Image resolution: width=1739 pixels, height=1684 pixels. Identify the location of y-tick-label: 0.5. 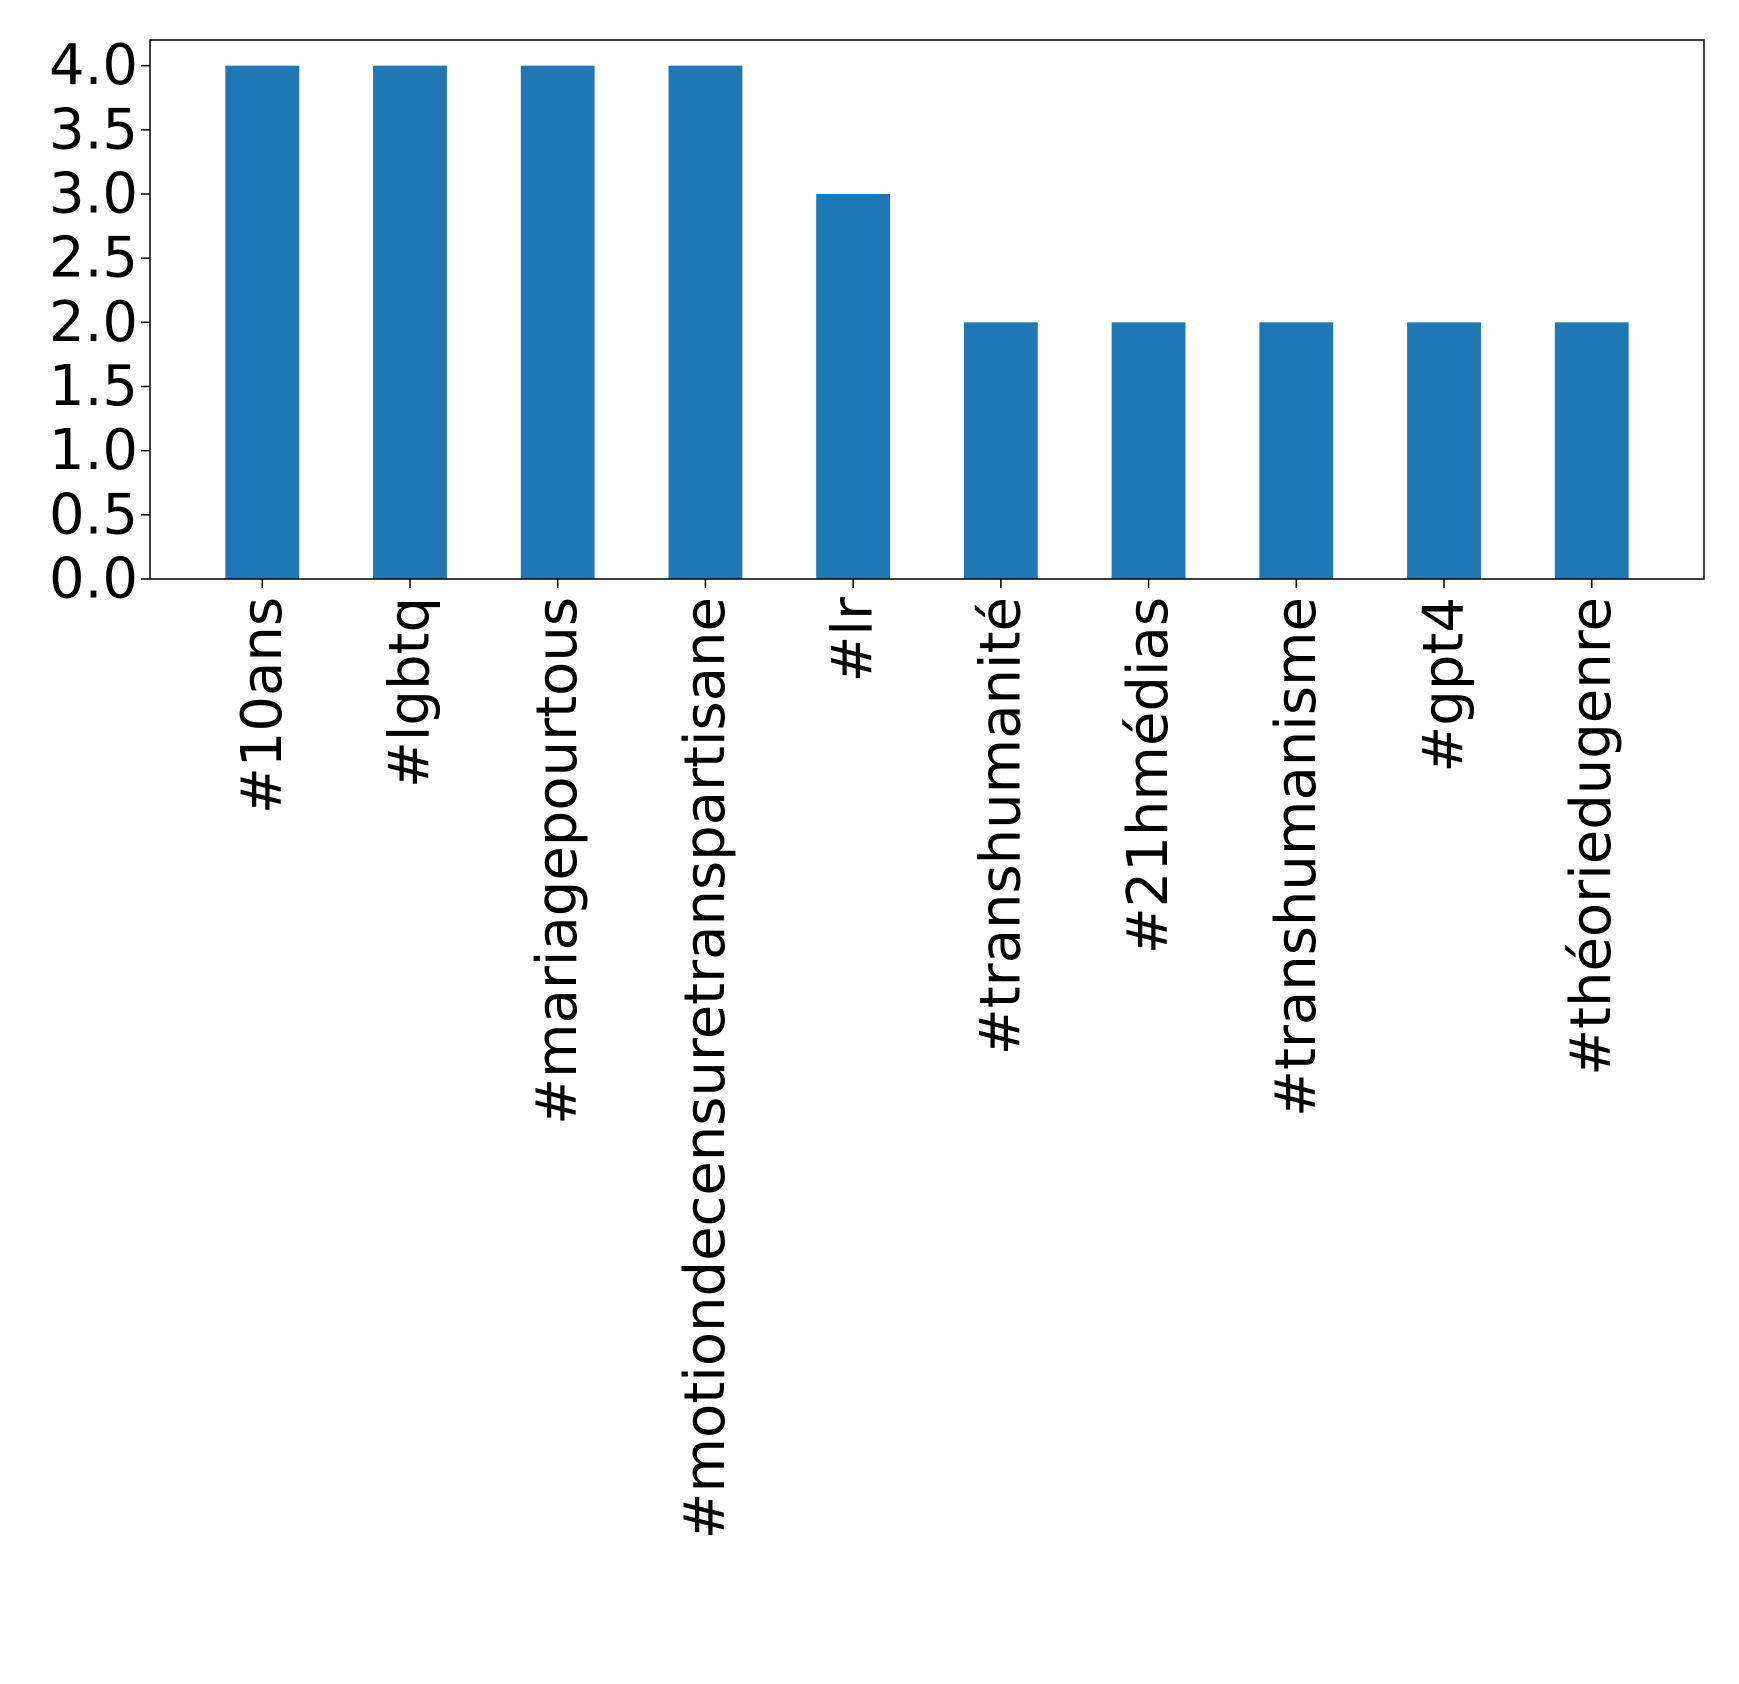
(93, 514).